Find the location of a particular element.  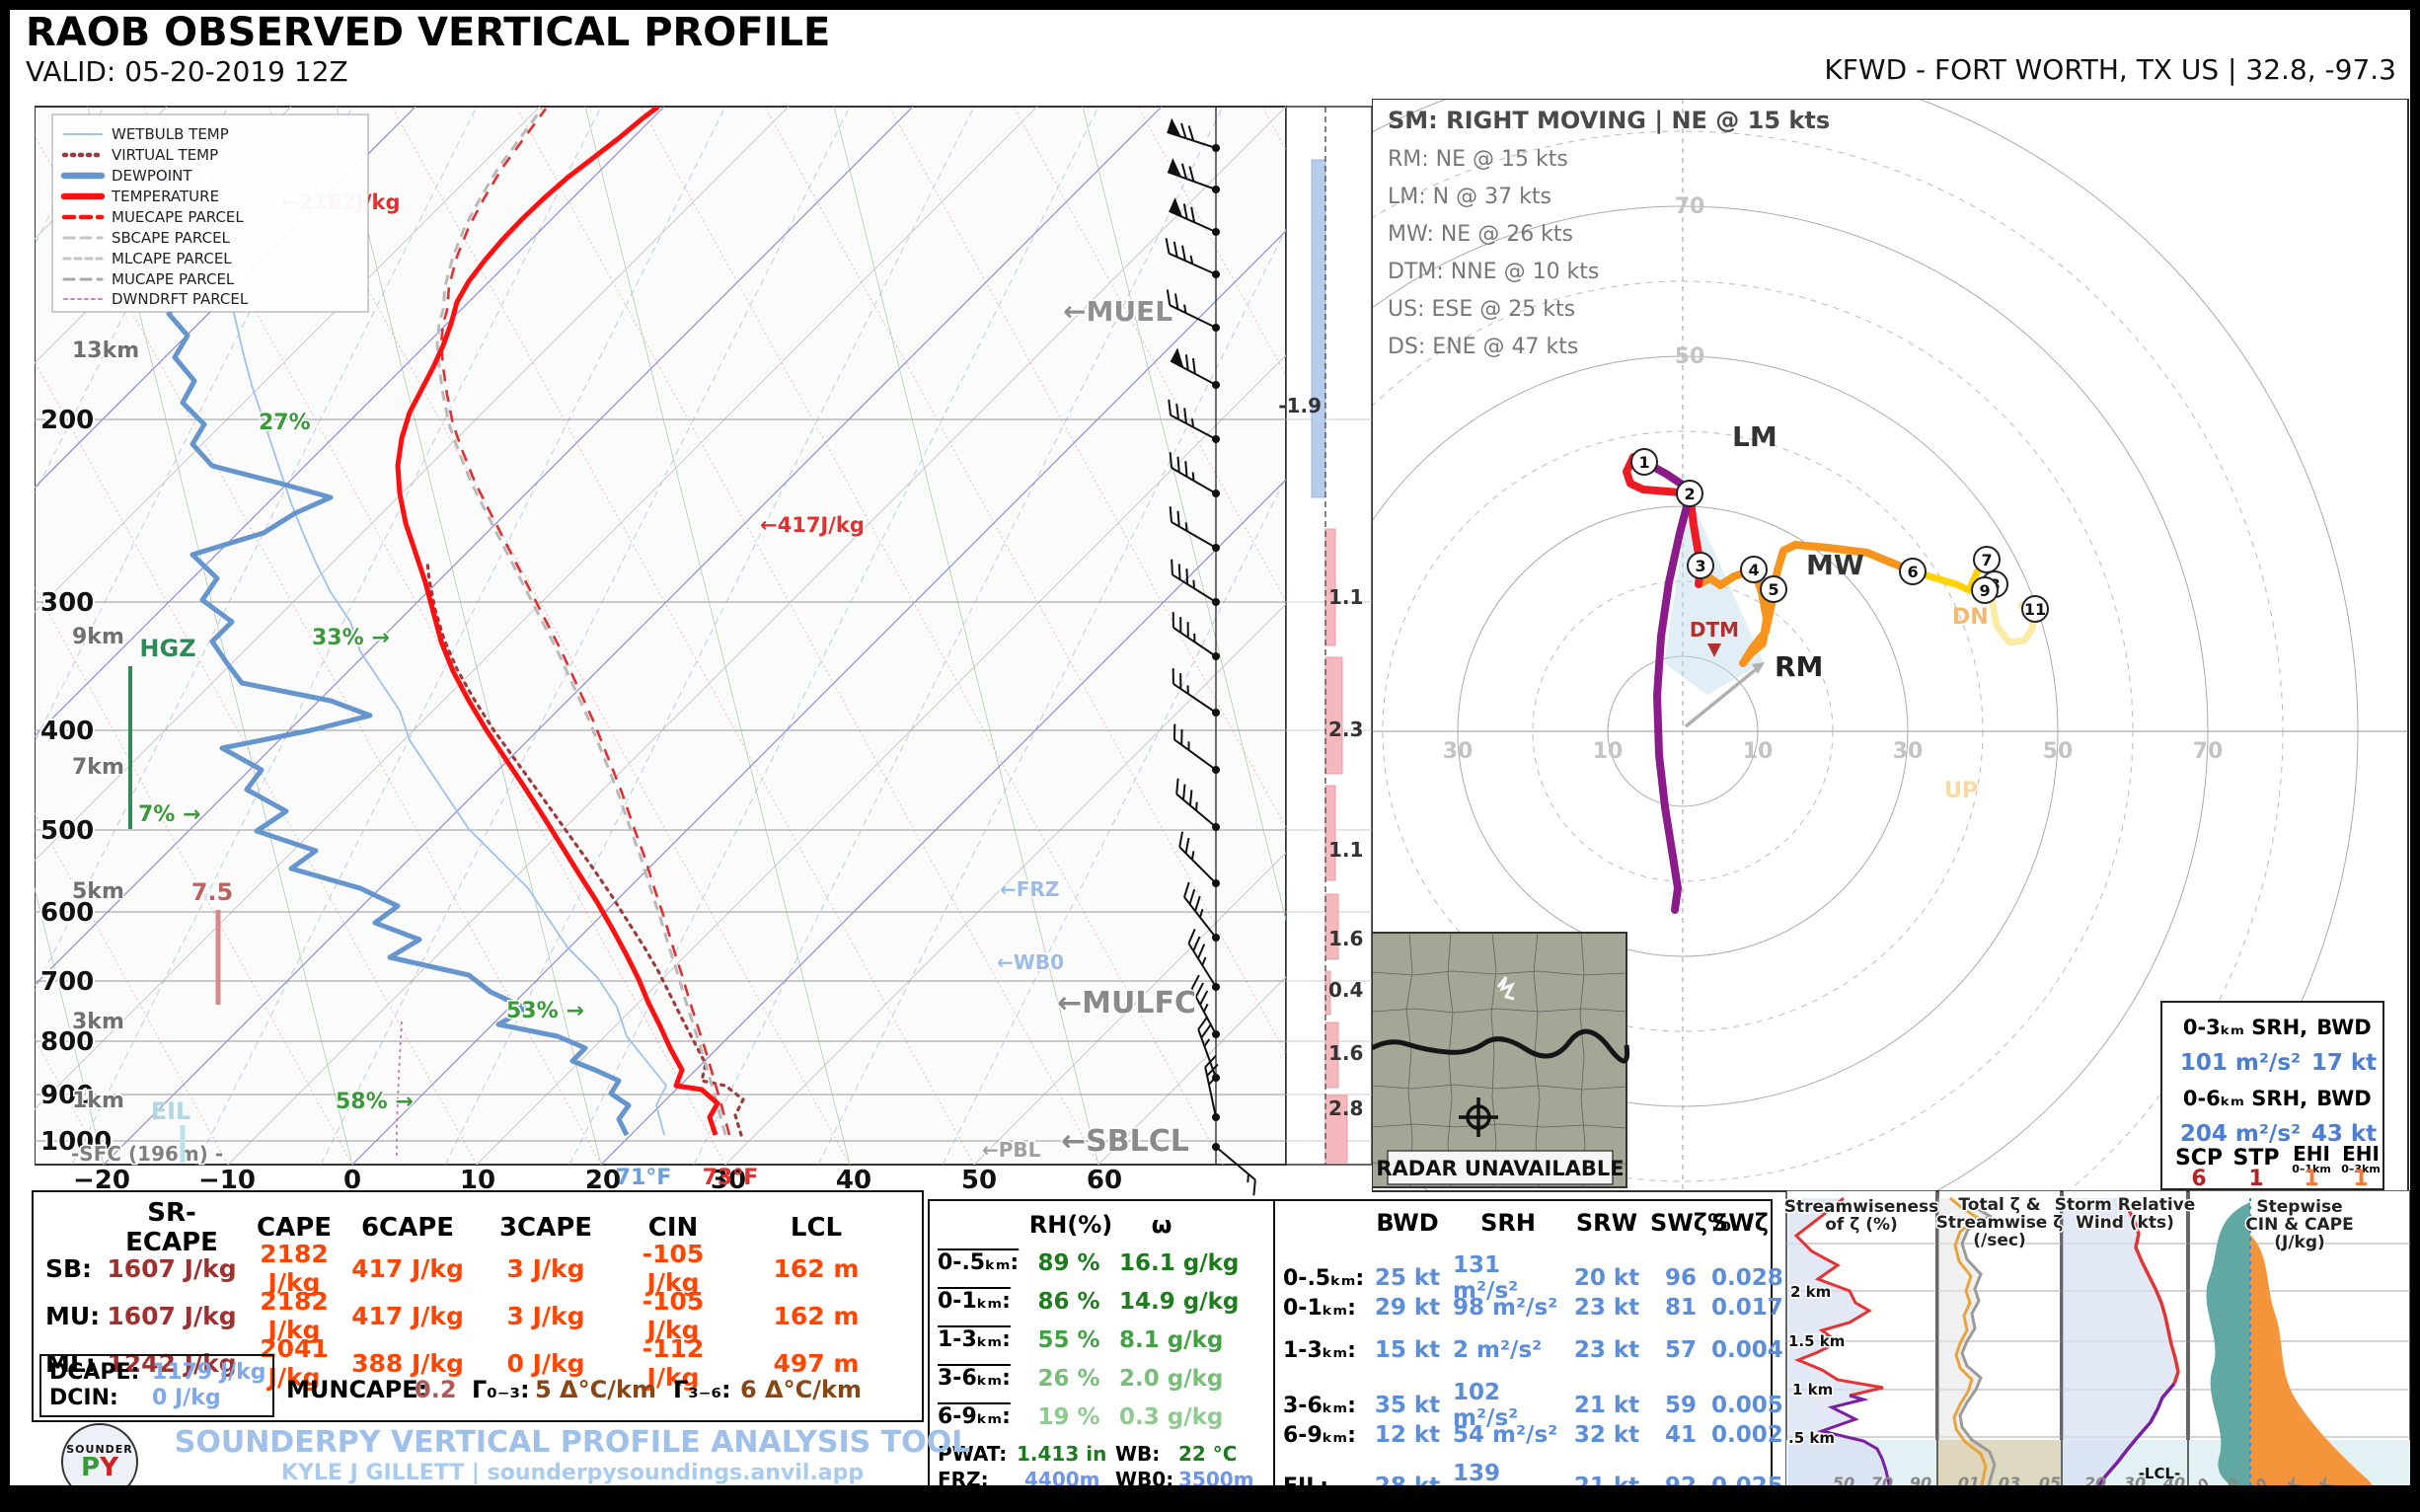

sblcl-label: ←SBLCL is located at coordinates (1125, 1141).